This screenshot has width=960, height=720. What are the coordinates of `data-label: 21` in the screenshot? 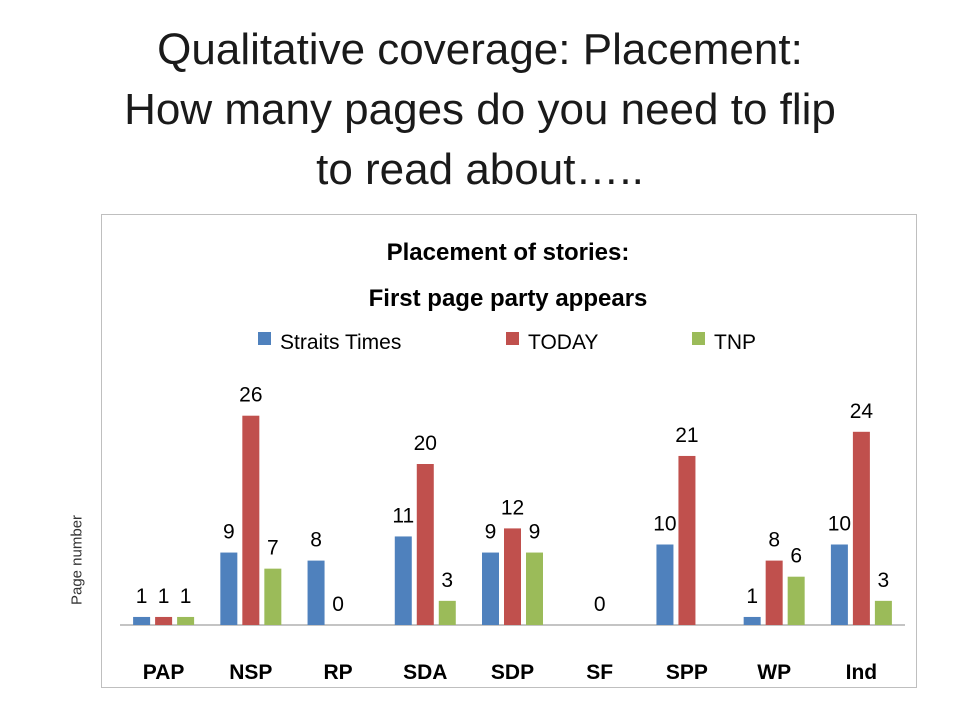 It's located at (686, 435).